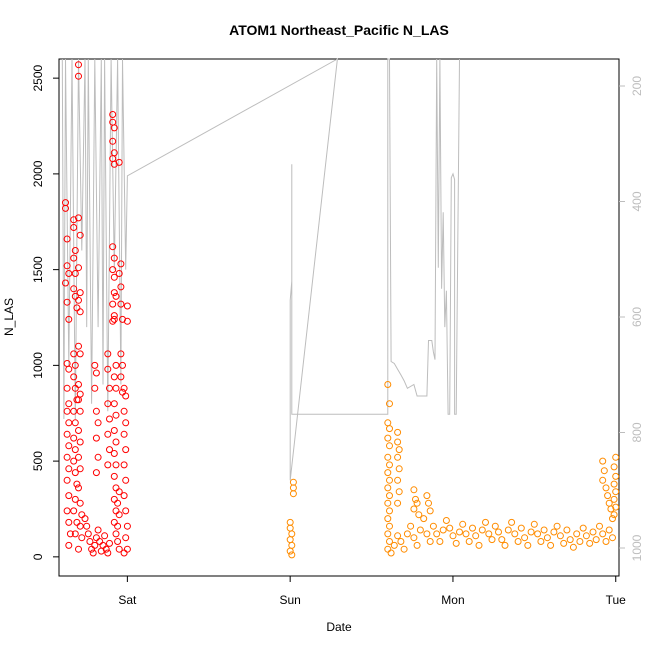 The image size is (650, 650). What do you see at coordinates (452, 600) in the screenshot?
I see `x-tick-label: Mon` at bounding box center [452, 600].